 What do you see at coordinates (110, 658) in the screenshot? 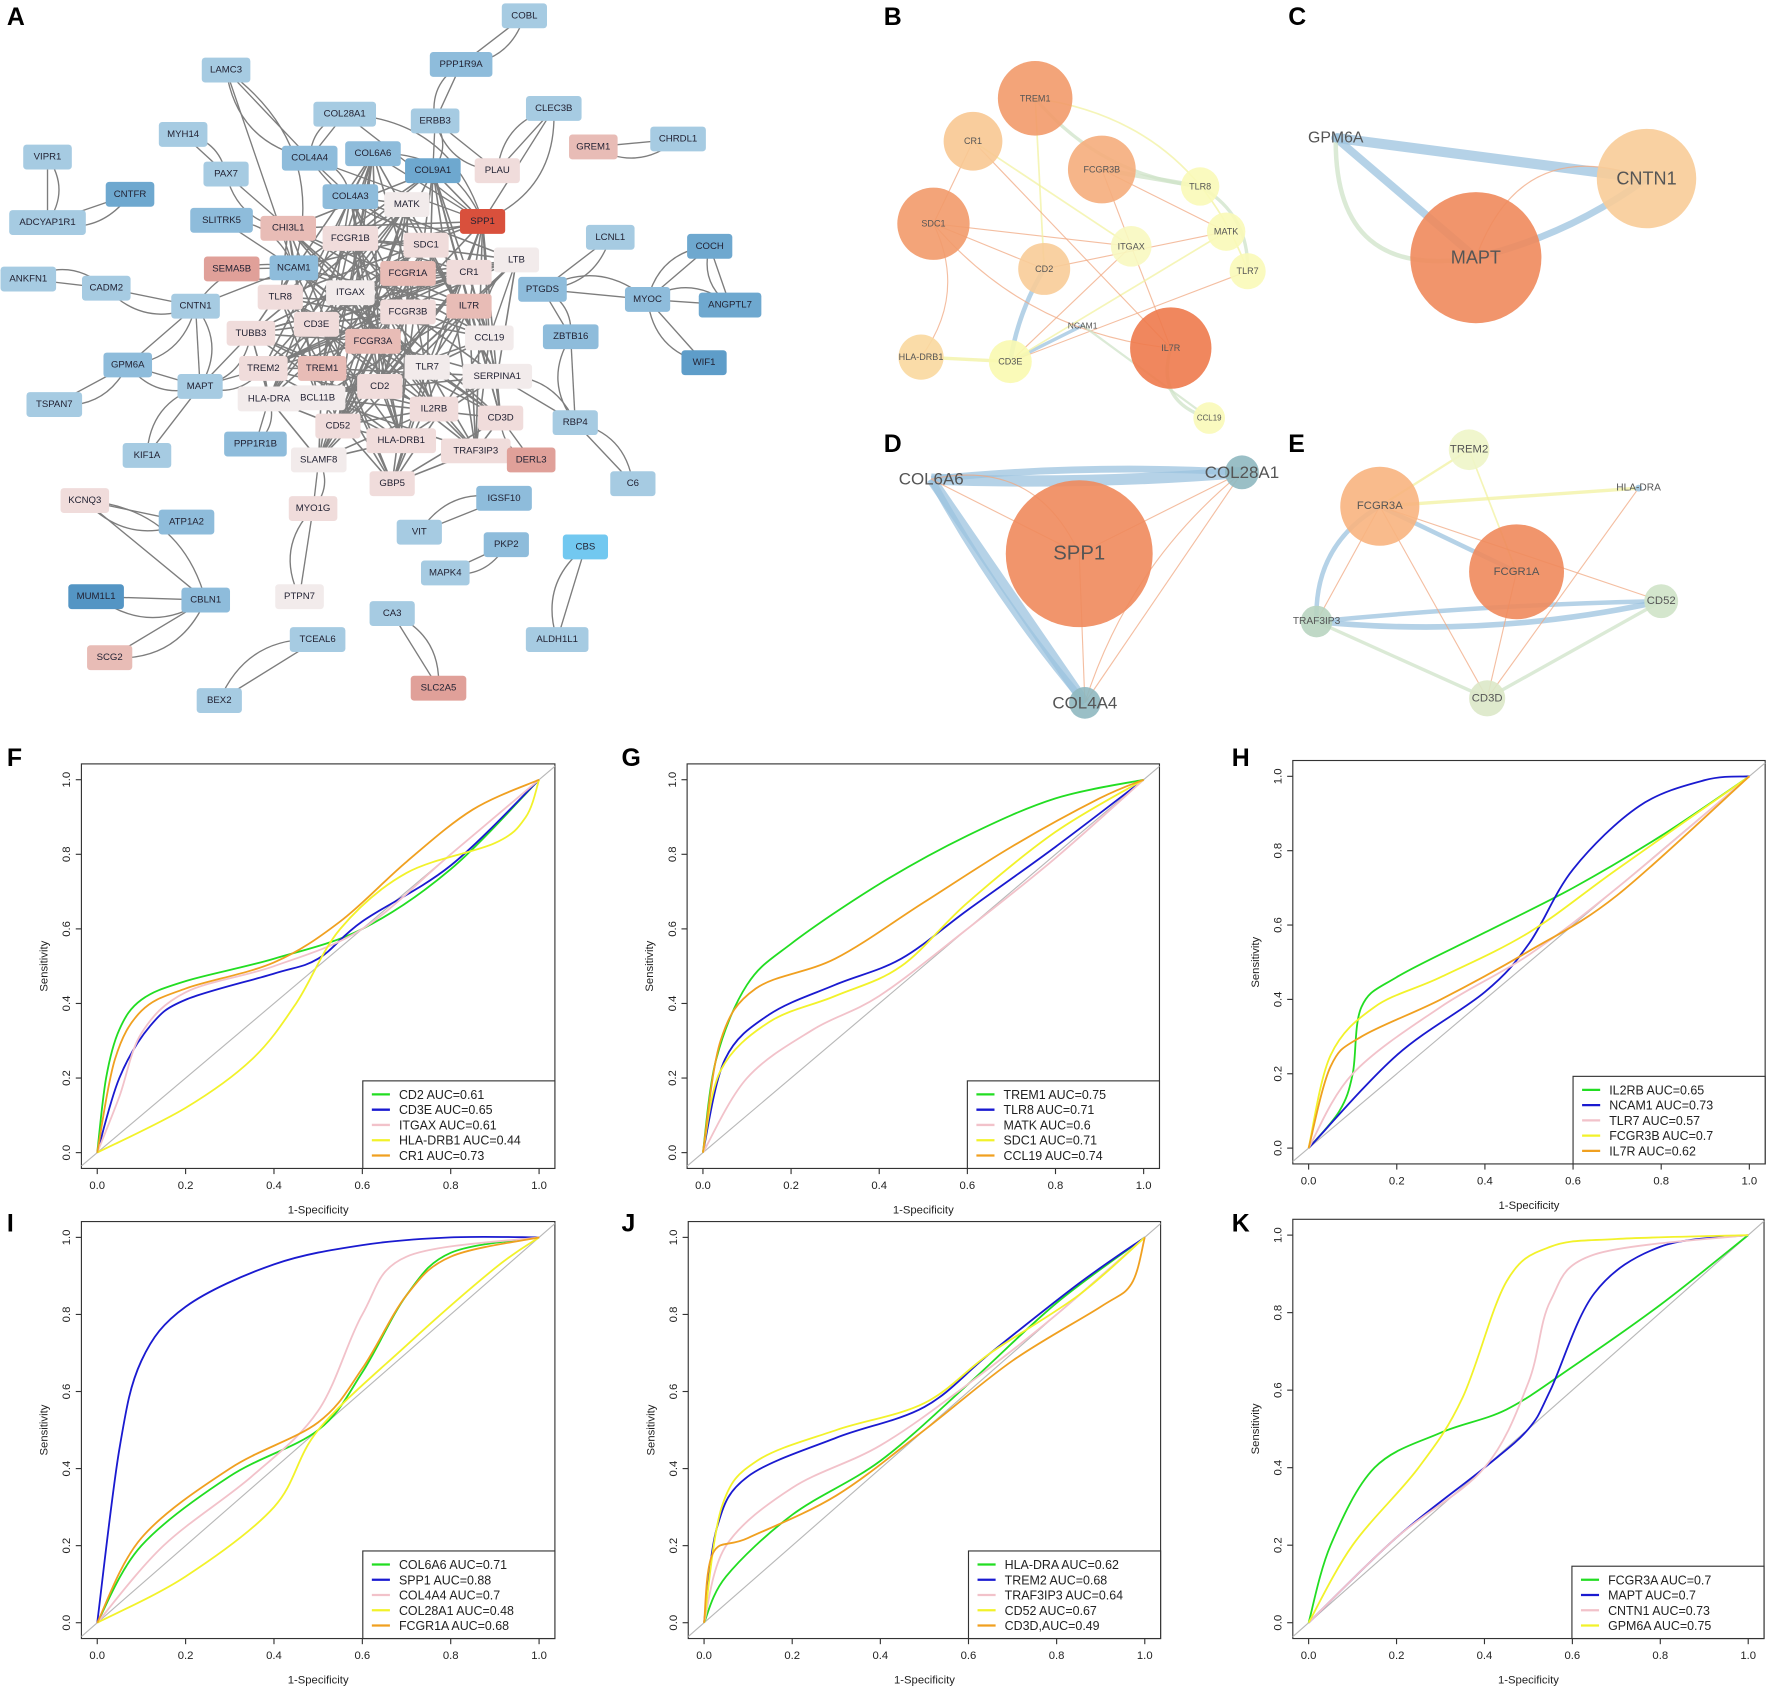
I see `gene-node: SCG2` at bounding box center [110, 658].